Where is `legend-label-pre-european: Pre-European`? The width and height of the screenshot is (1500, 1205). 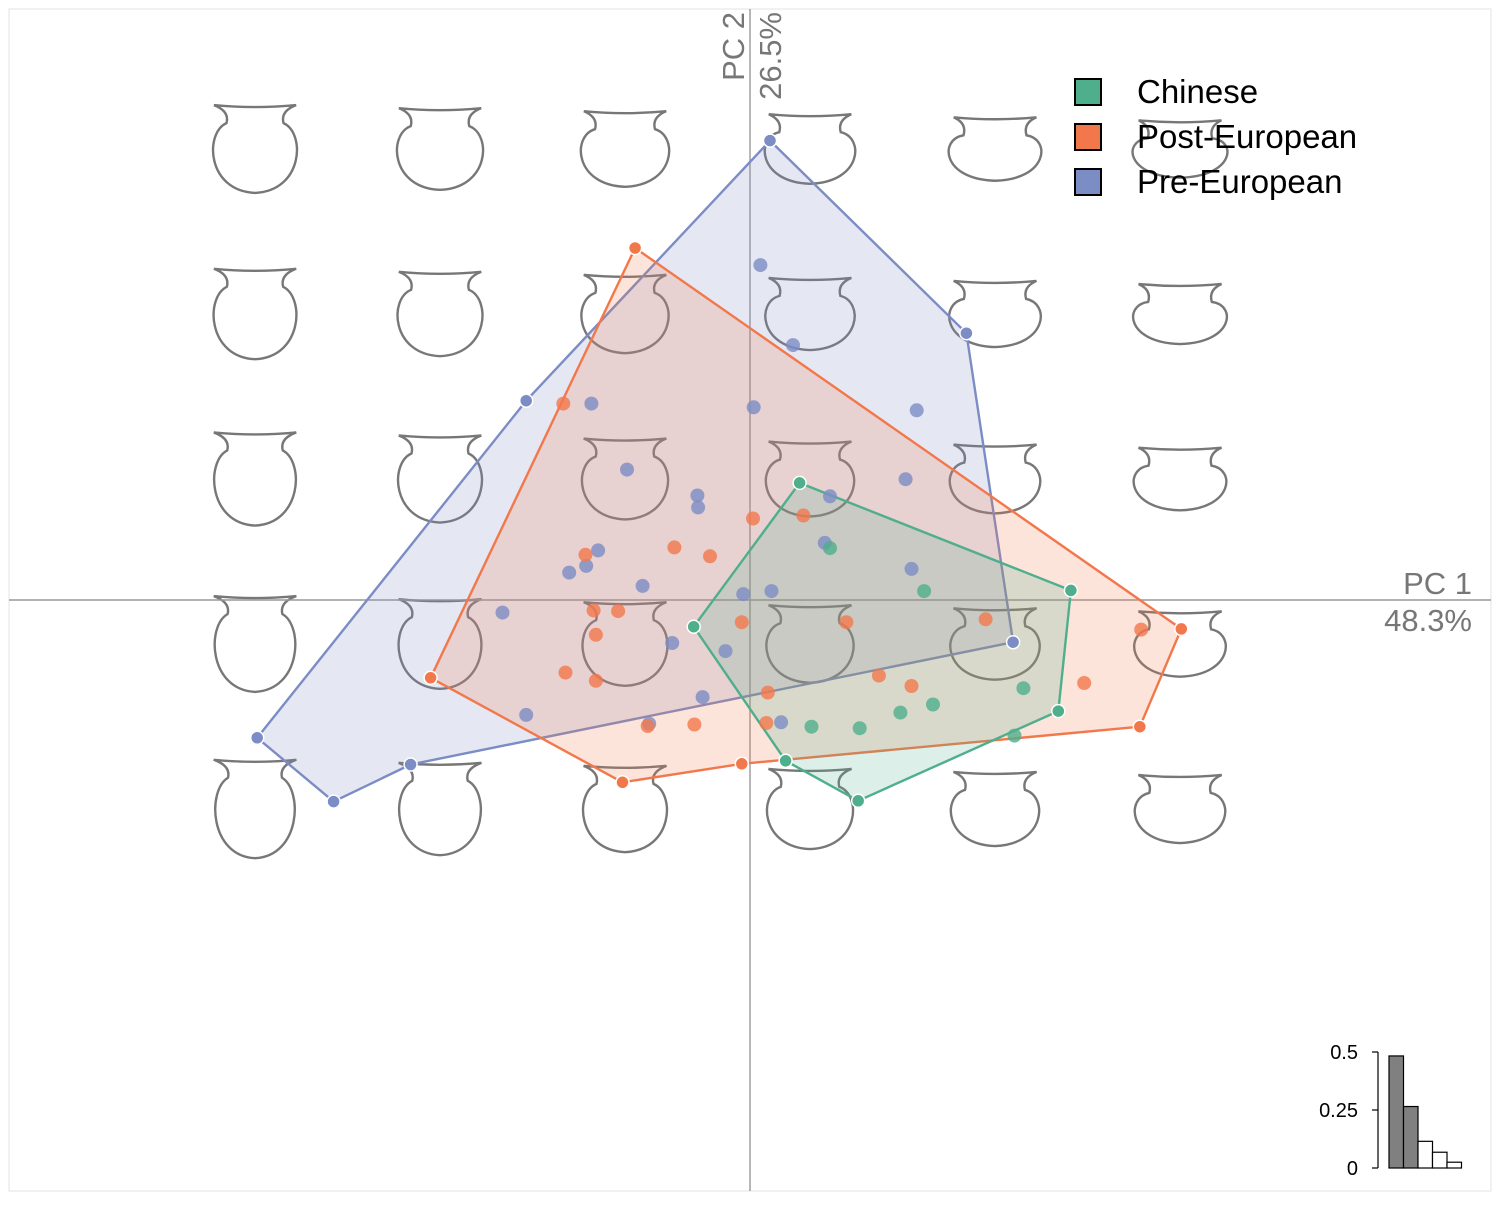 legend-label-pre-european: Pre-European is located at coordinates (1239, 181).